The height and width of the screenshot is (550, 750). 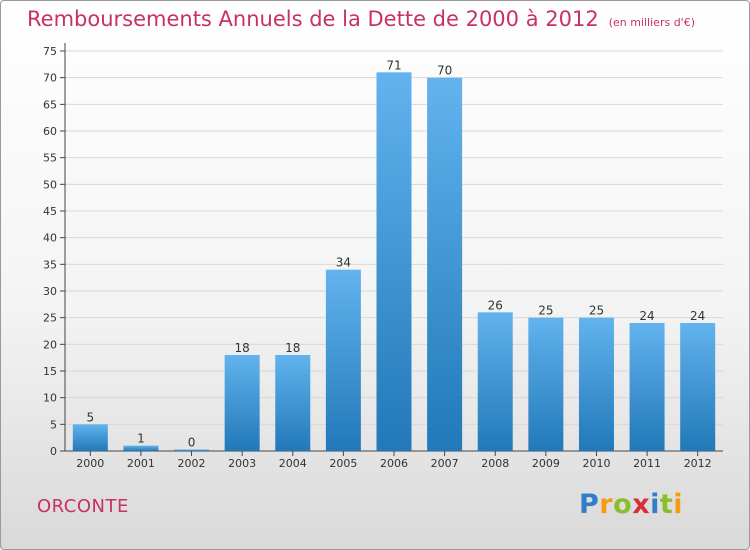 I want to click on y-tick-label: 15, so click(x=50, y=371).